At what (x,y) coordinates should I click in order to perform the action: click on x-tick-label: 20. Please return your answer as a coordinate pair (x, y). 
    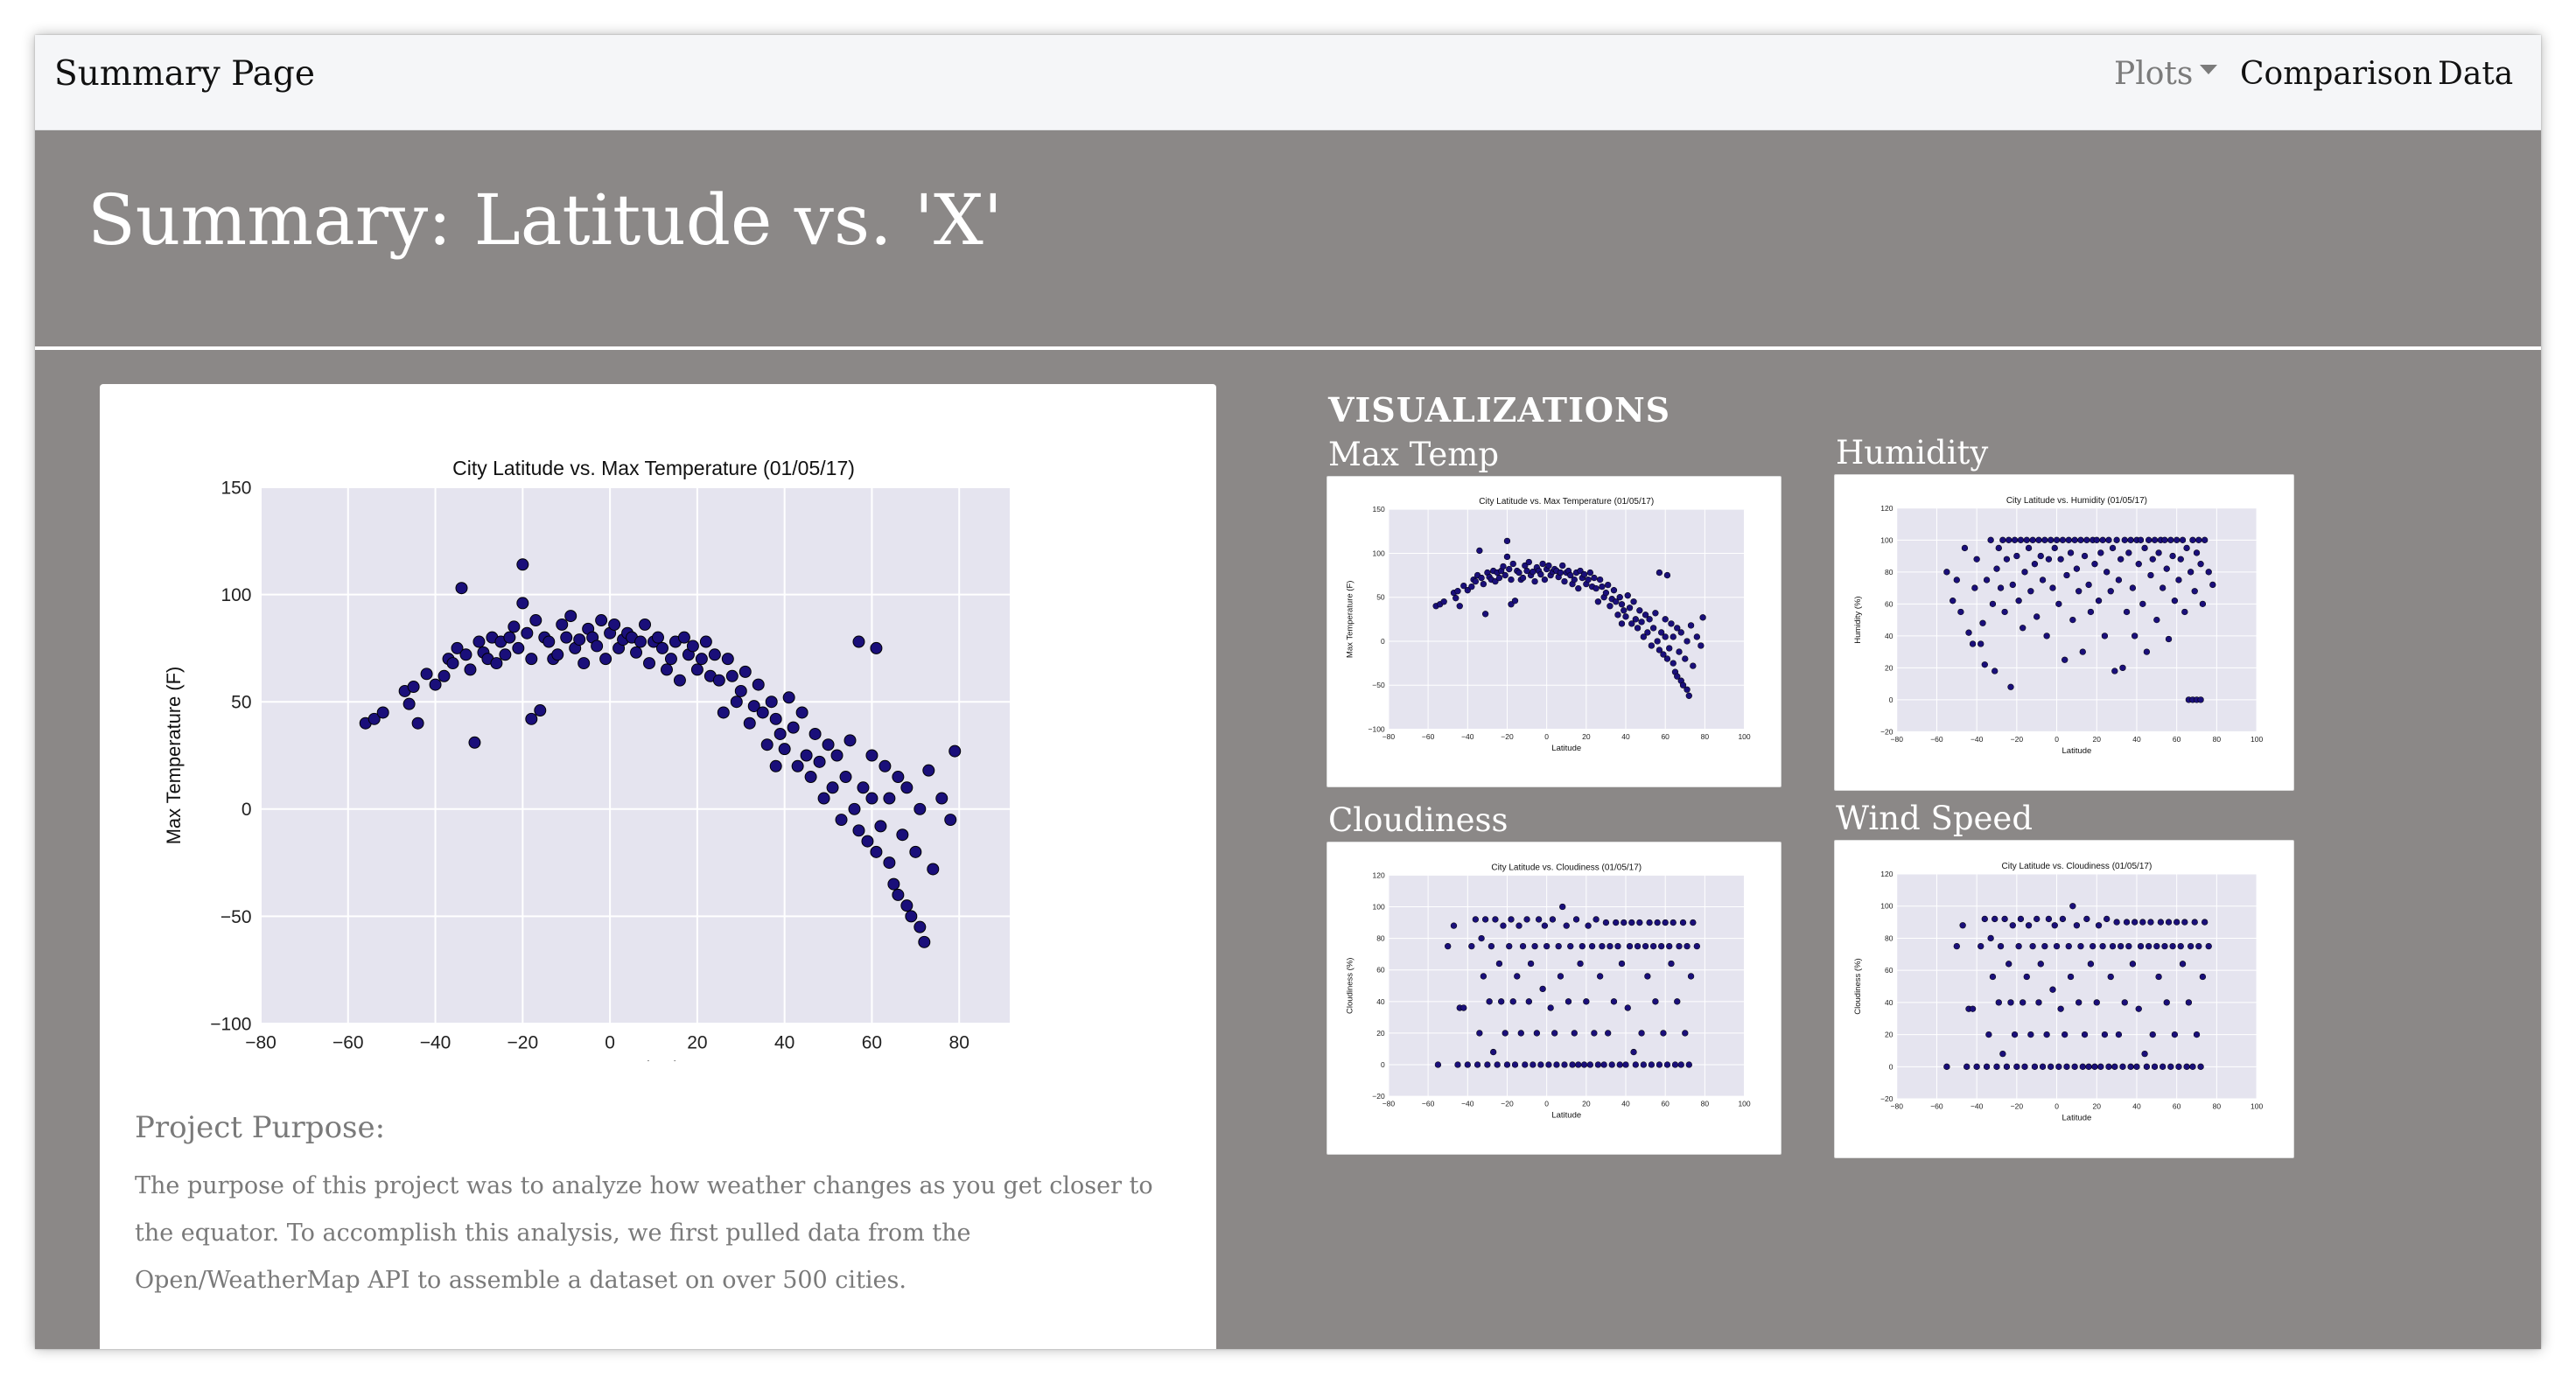
    Looking at the image, I should click on (1586, 736).